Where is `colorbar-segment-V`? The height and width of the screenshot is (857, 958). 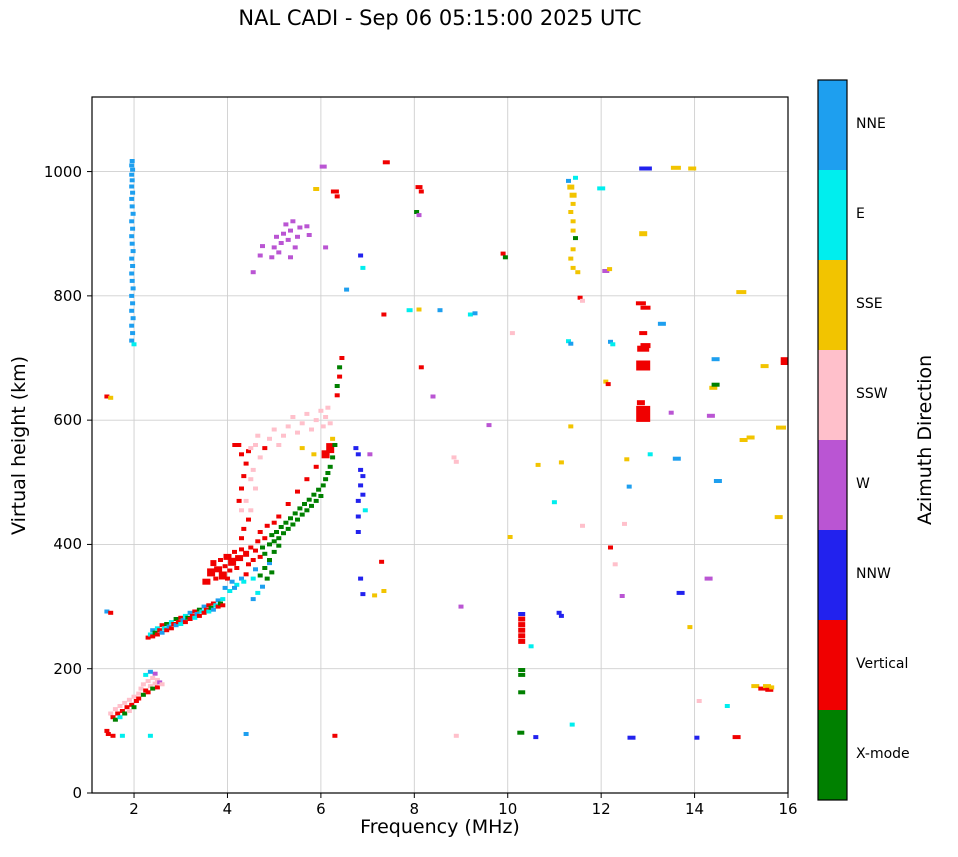 colorbar-segment-V is located at coordinates (832, 665).